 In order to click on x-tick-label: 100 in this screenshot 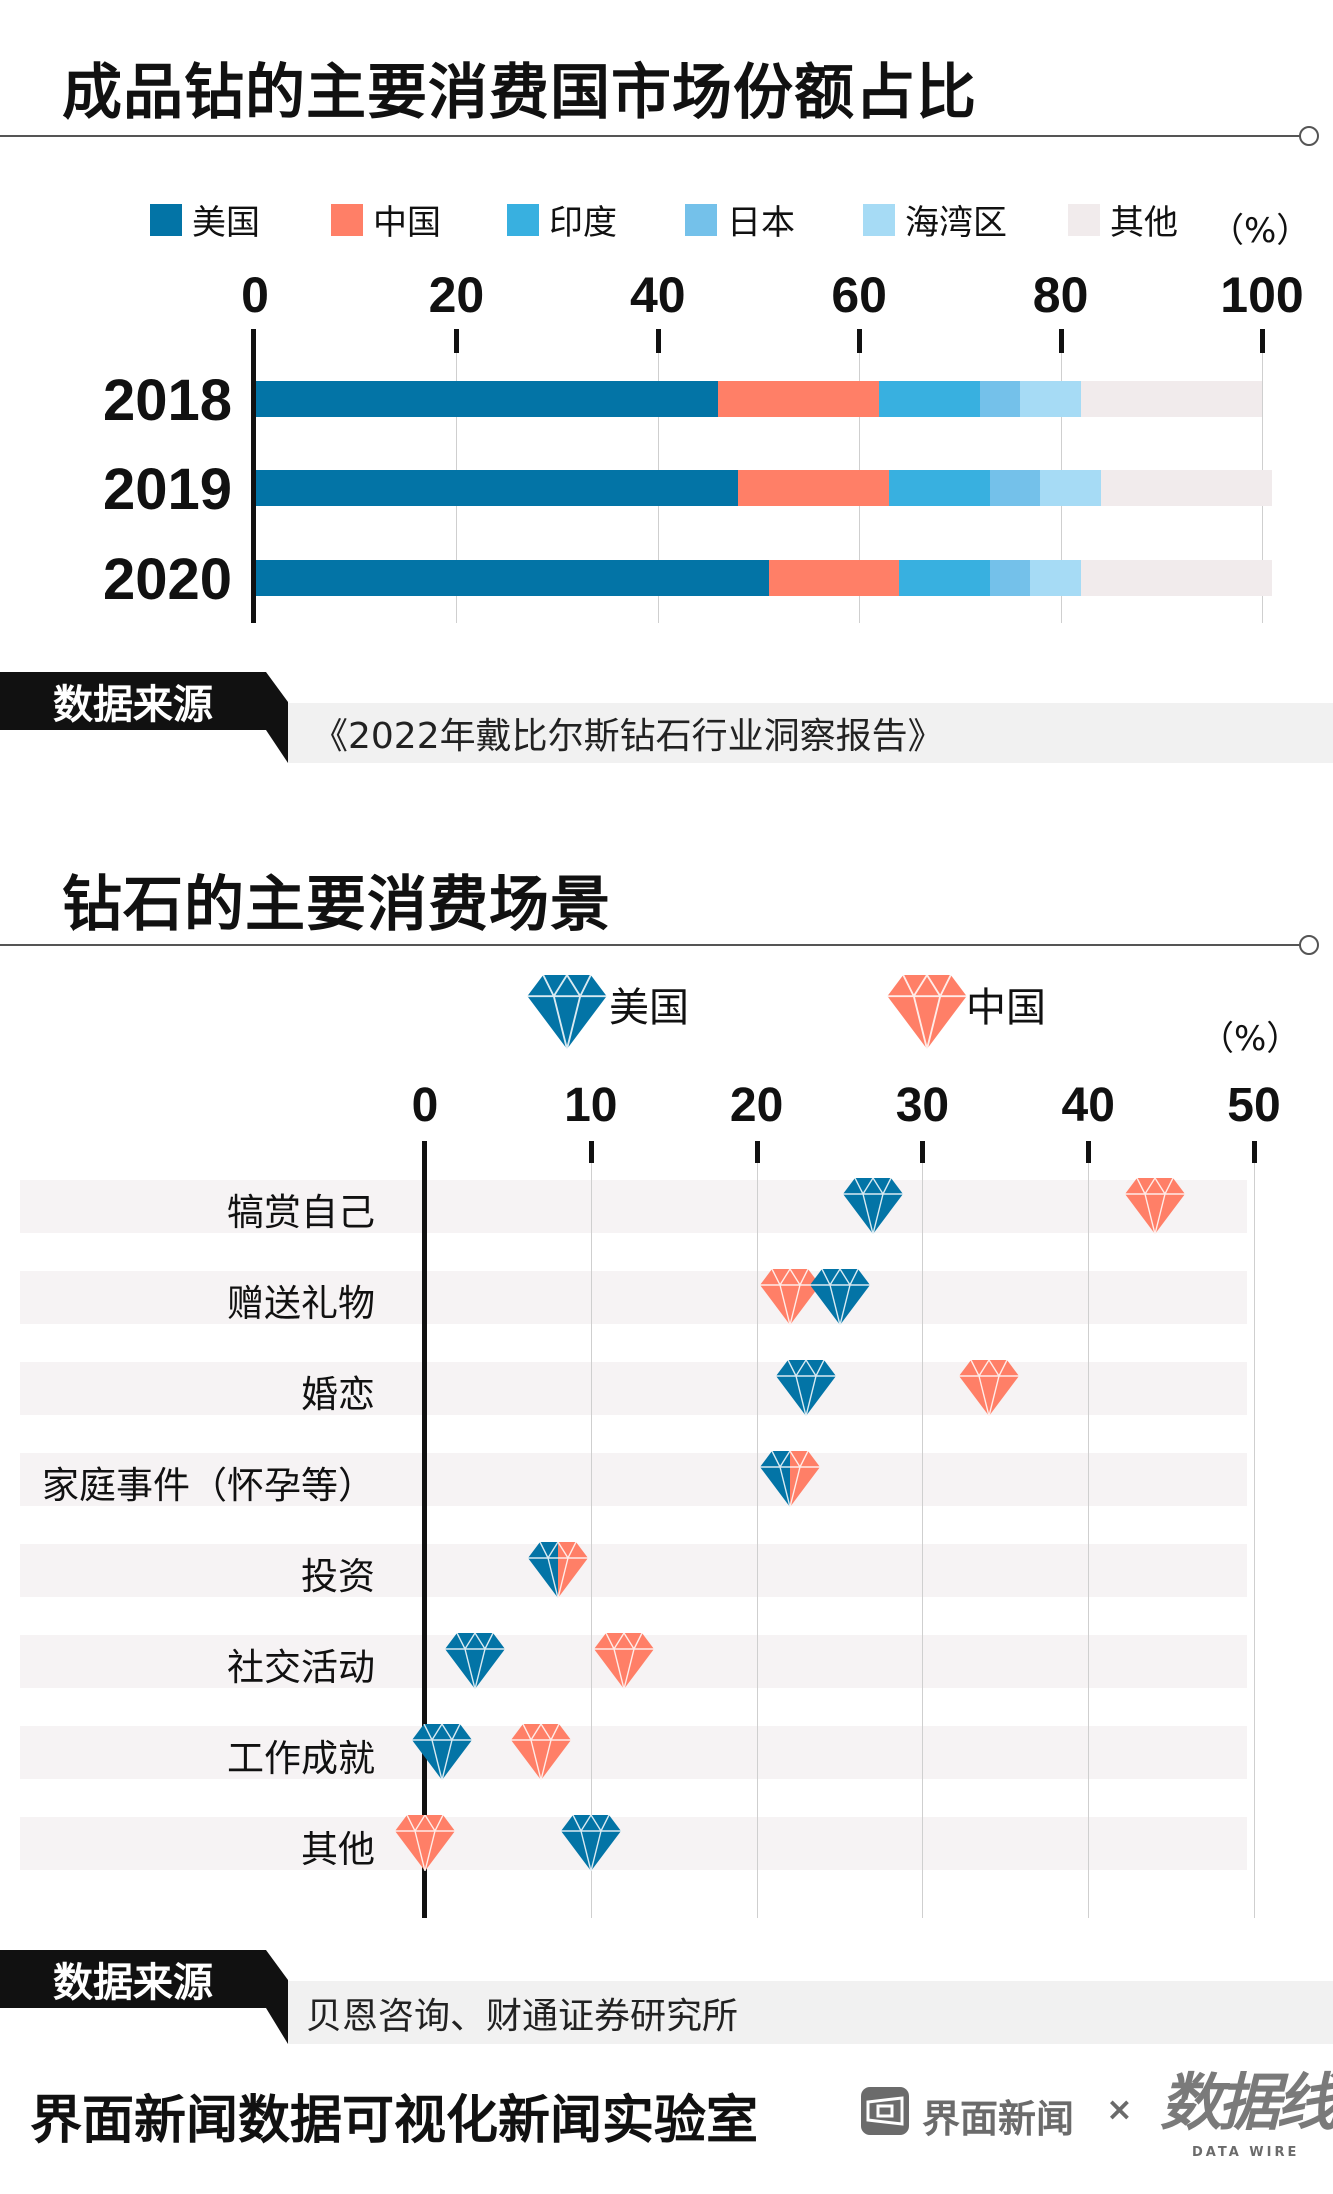, I will do `click(1262, 295)`.